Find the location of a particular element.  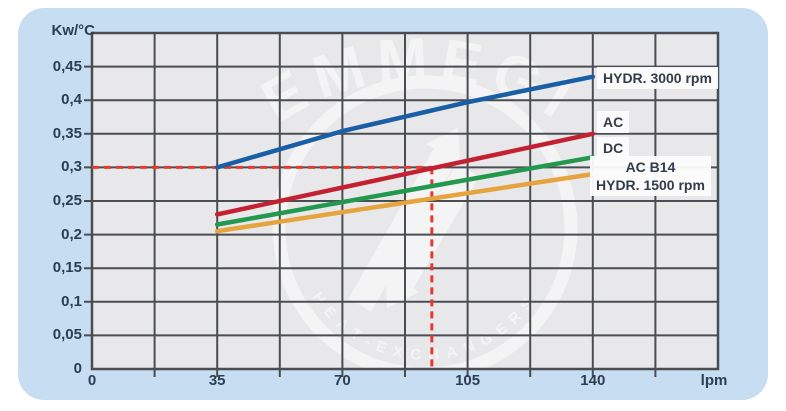

series-line-ac-b14-hydr-1500-rpm is located at coordinates (405, 202).